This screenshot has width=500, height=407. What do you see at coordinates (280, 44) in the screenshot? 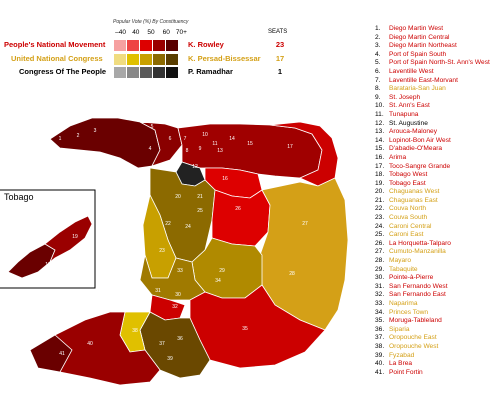
I see `party-seats: 23` at bounding box center [280, 44].